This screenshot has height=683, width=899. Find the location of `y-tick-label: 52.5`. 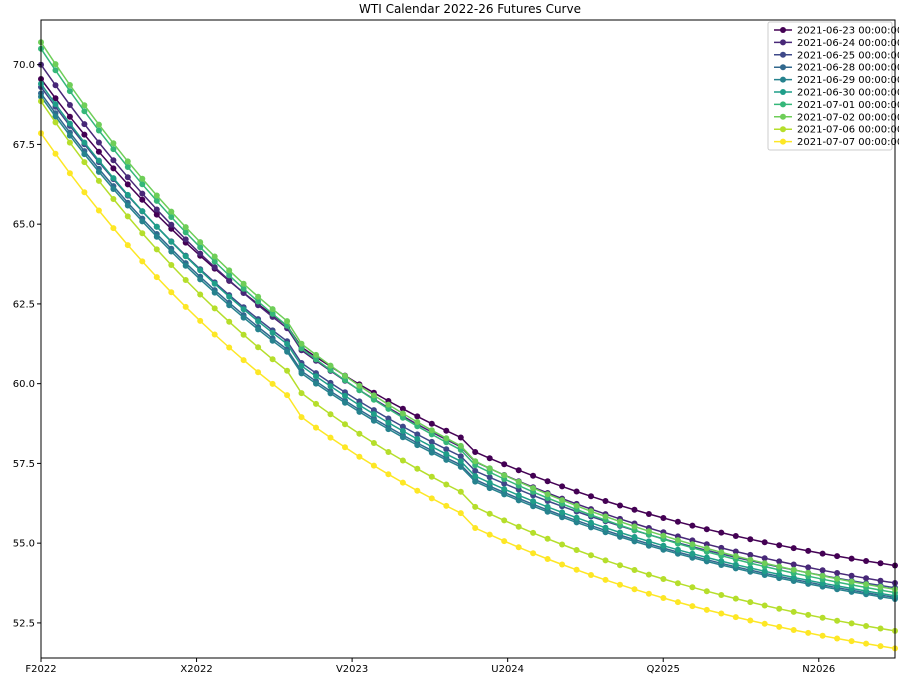

y-tick-label: 52.5 is located at coordinates (24, 623).